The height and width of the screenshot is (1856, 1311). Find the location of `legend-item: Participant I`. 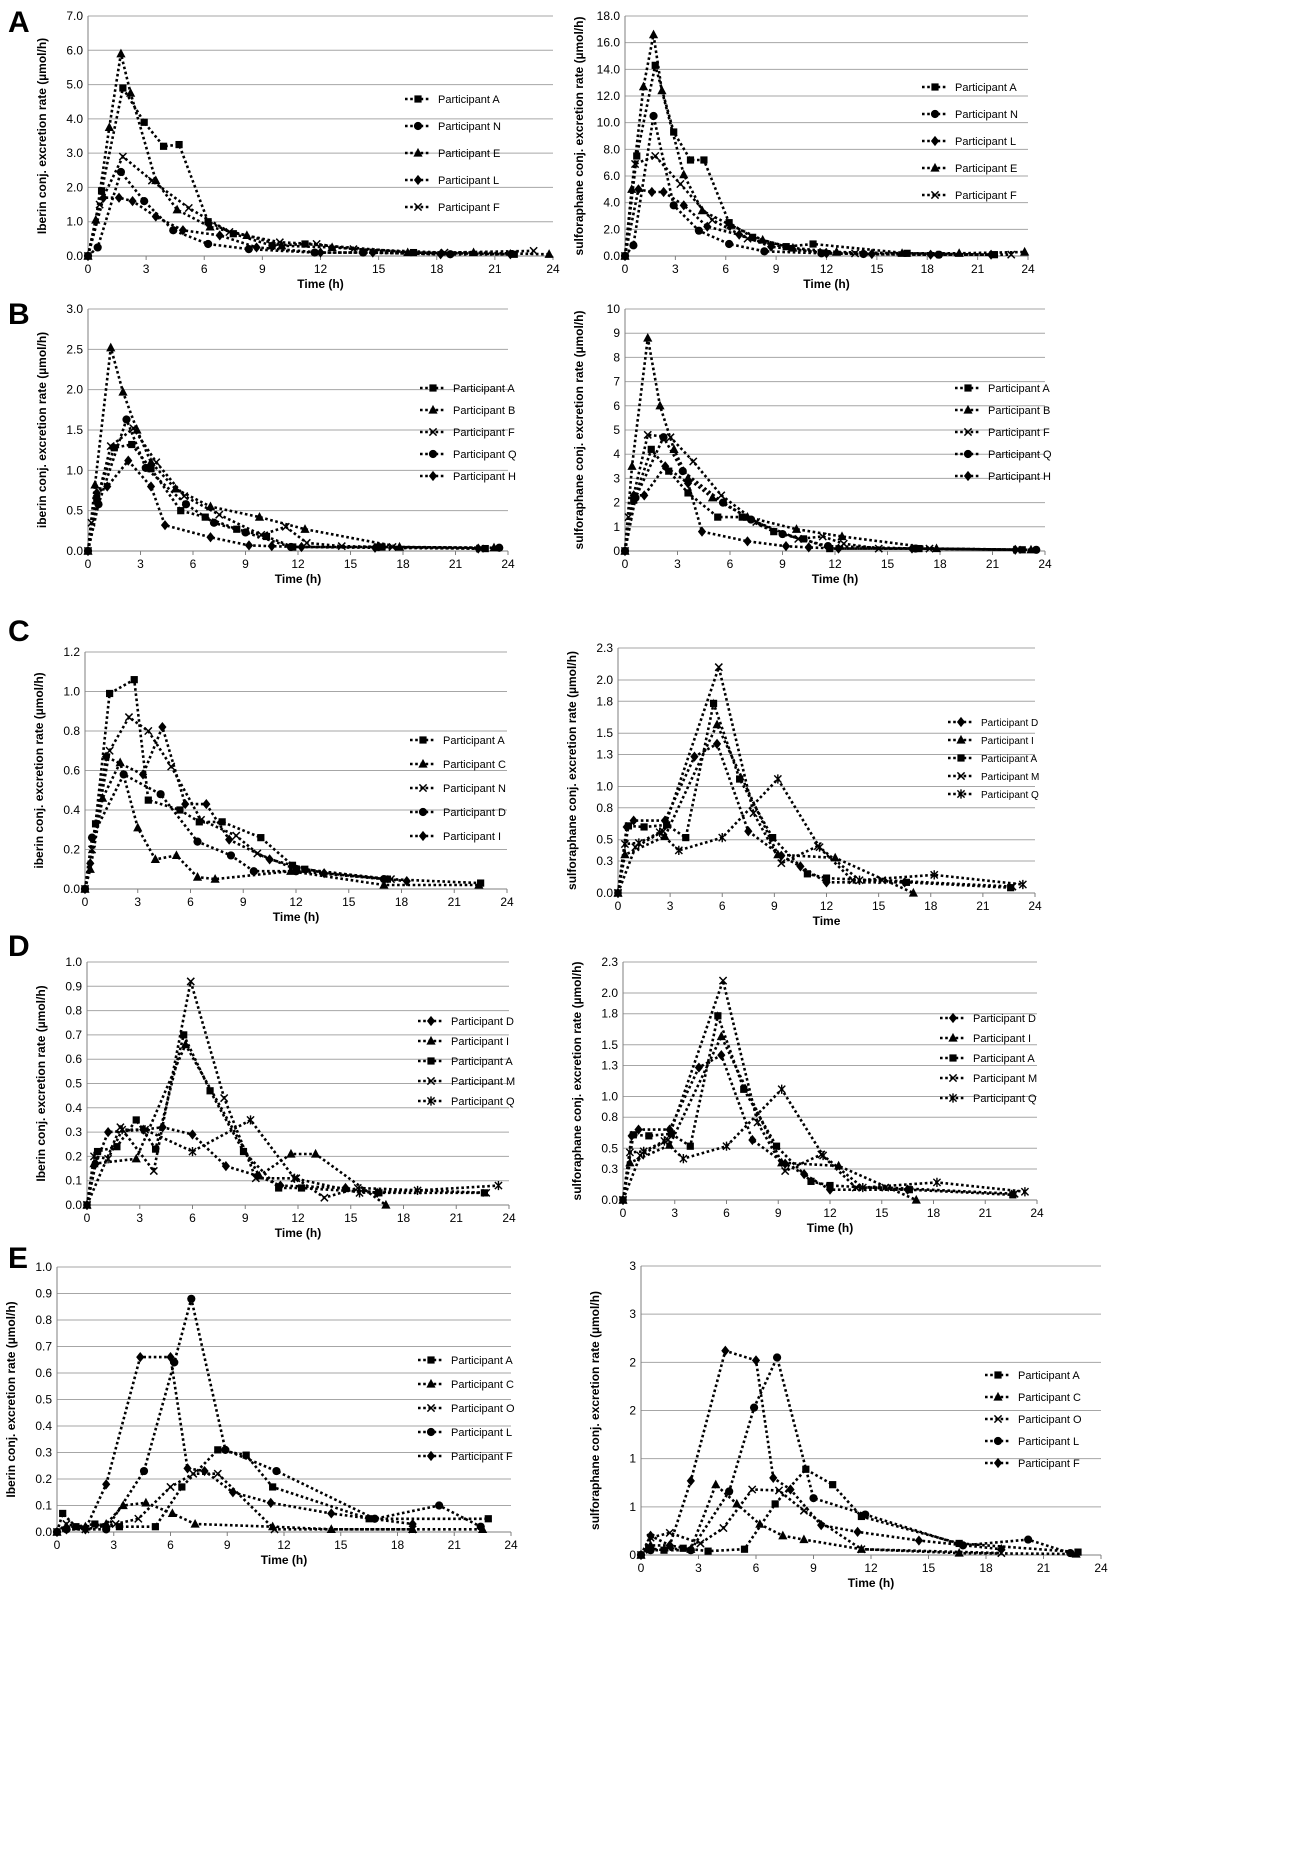

legend-item: Participant I is located at coordinates (985, 1038).